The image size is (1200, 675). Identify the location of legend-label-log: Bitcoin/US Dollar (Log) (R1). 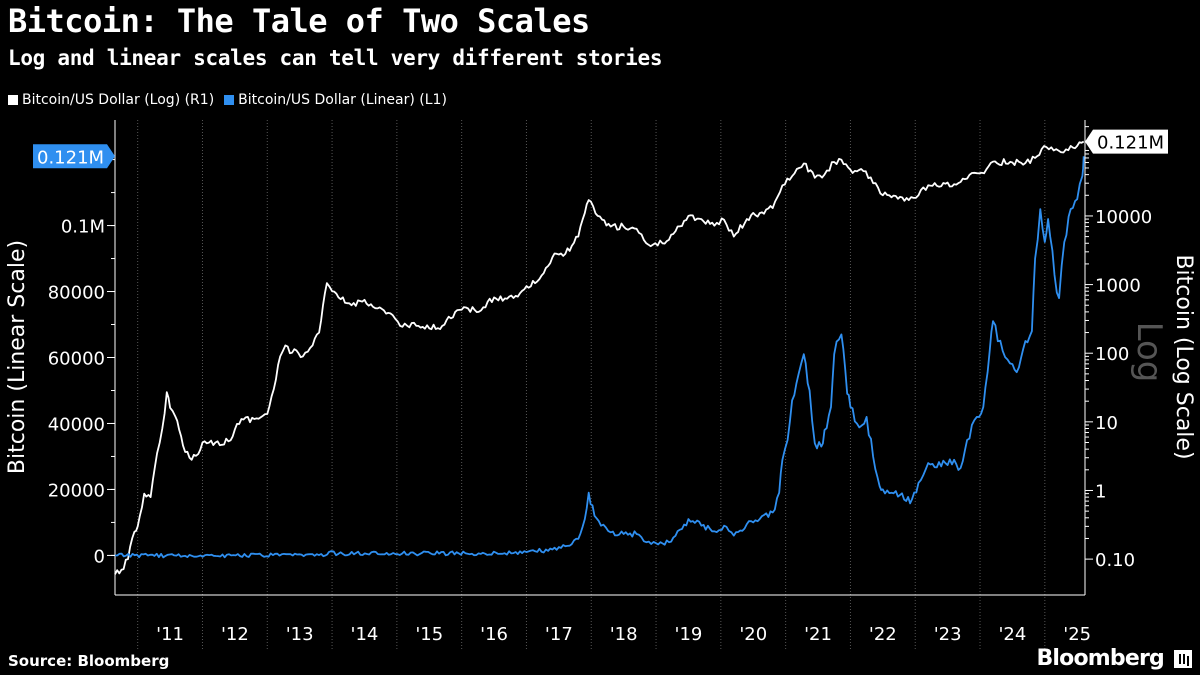
(118, 100).